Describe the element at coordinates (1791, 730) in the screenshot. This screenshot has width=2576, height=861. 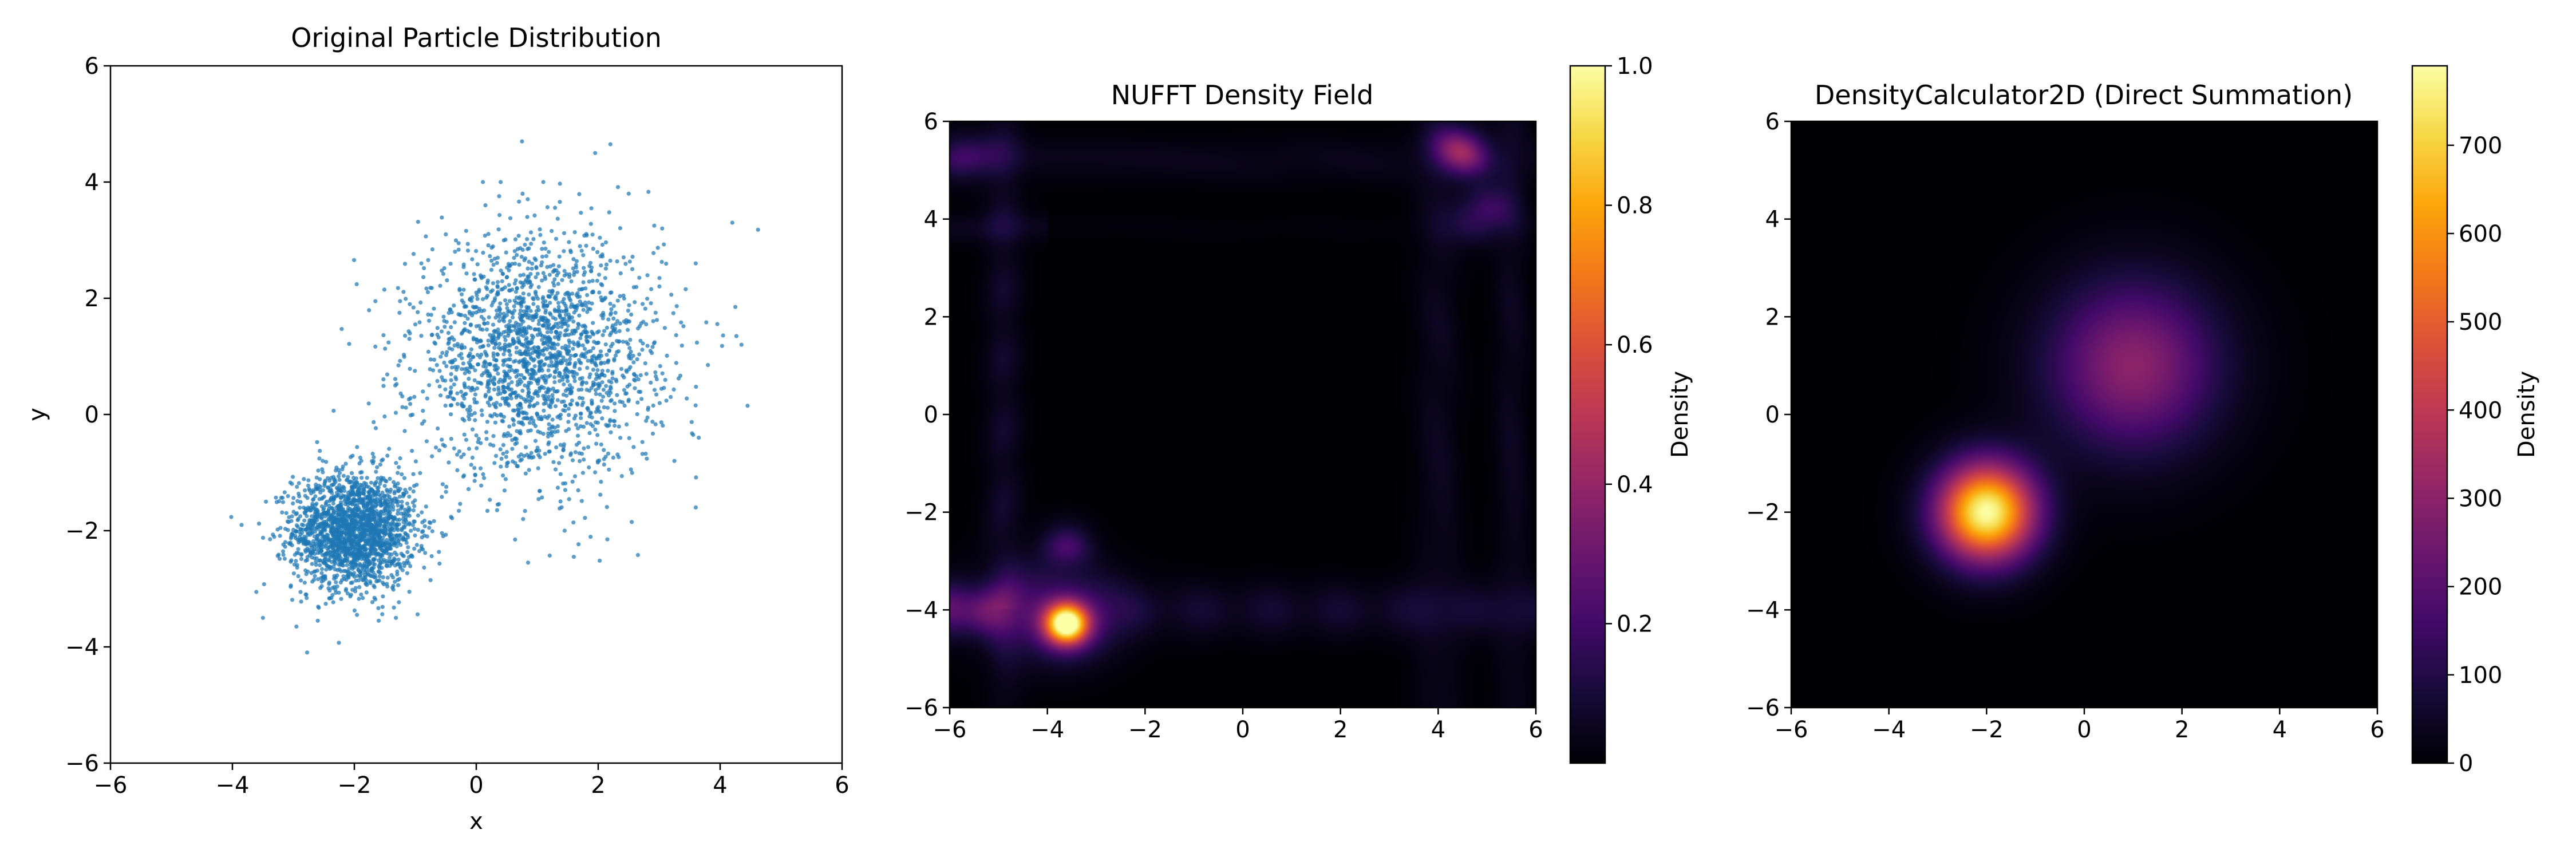
I see `direct-x-tick-label: −6` at that location.